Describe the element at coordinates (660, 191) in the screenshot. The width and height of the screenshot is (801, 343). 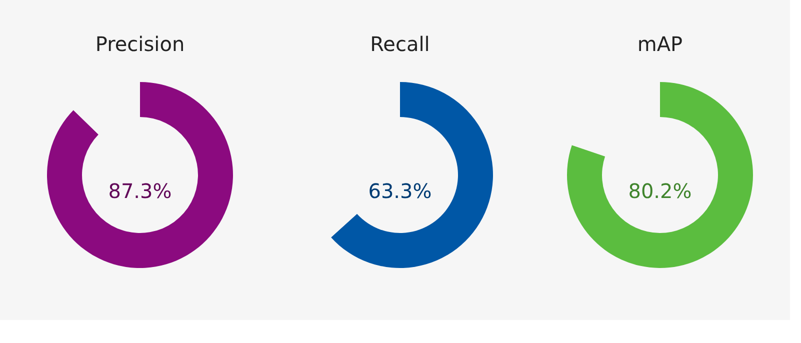
I see `data-label: 80.2%` at that location.